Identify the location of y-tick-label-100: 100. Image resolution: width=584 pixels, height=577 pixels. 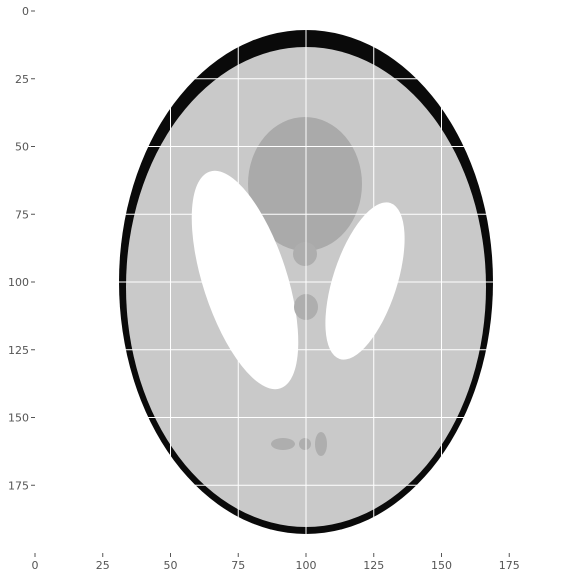
(18, 282).